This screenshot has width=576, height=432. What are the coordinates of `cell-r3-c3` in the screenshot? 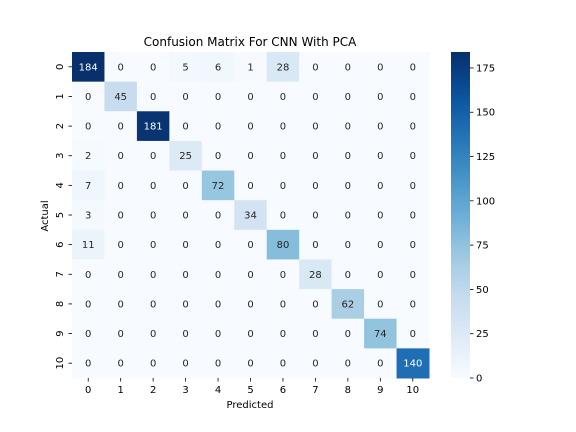 It's located at (186, 156).